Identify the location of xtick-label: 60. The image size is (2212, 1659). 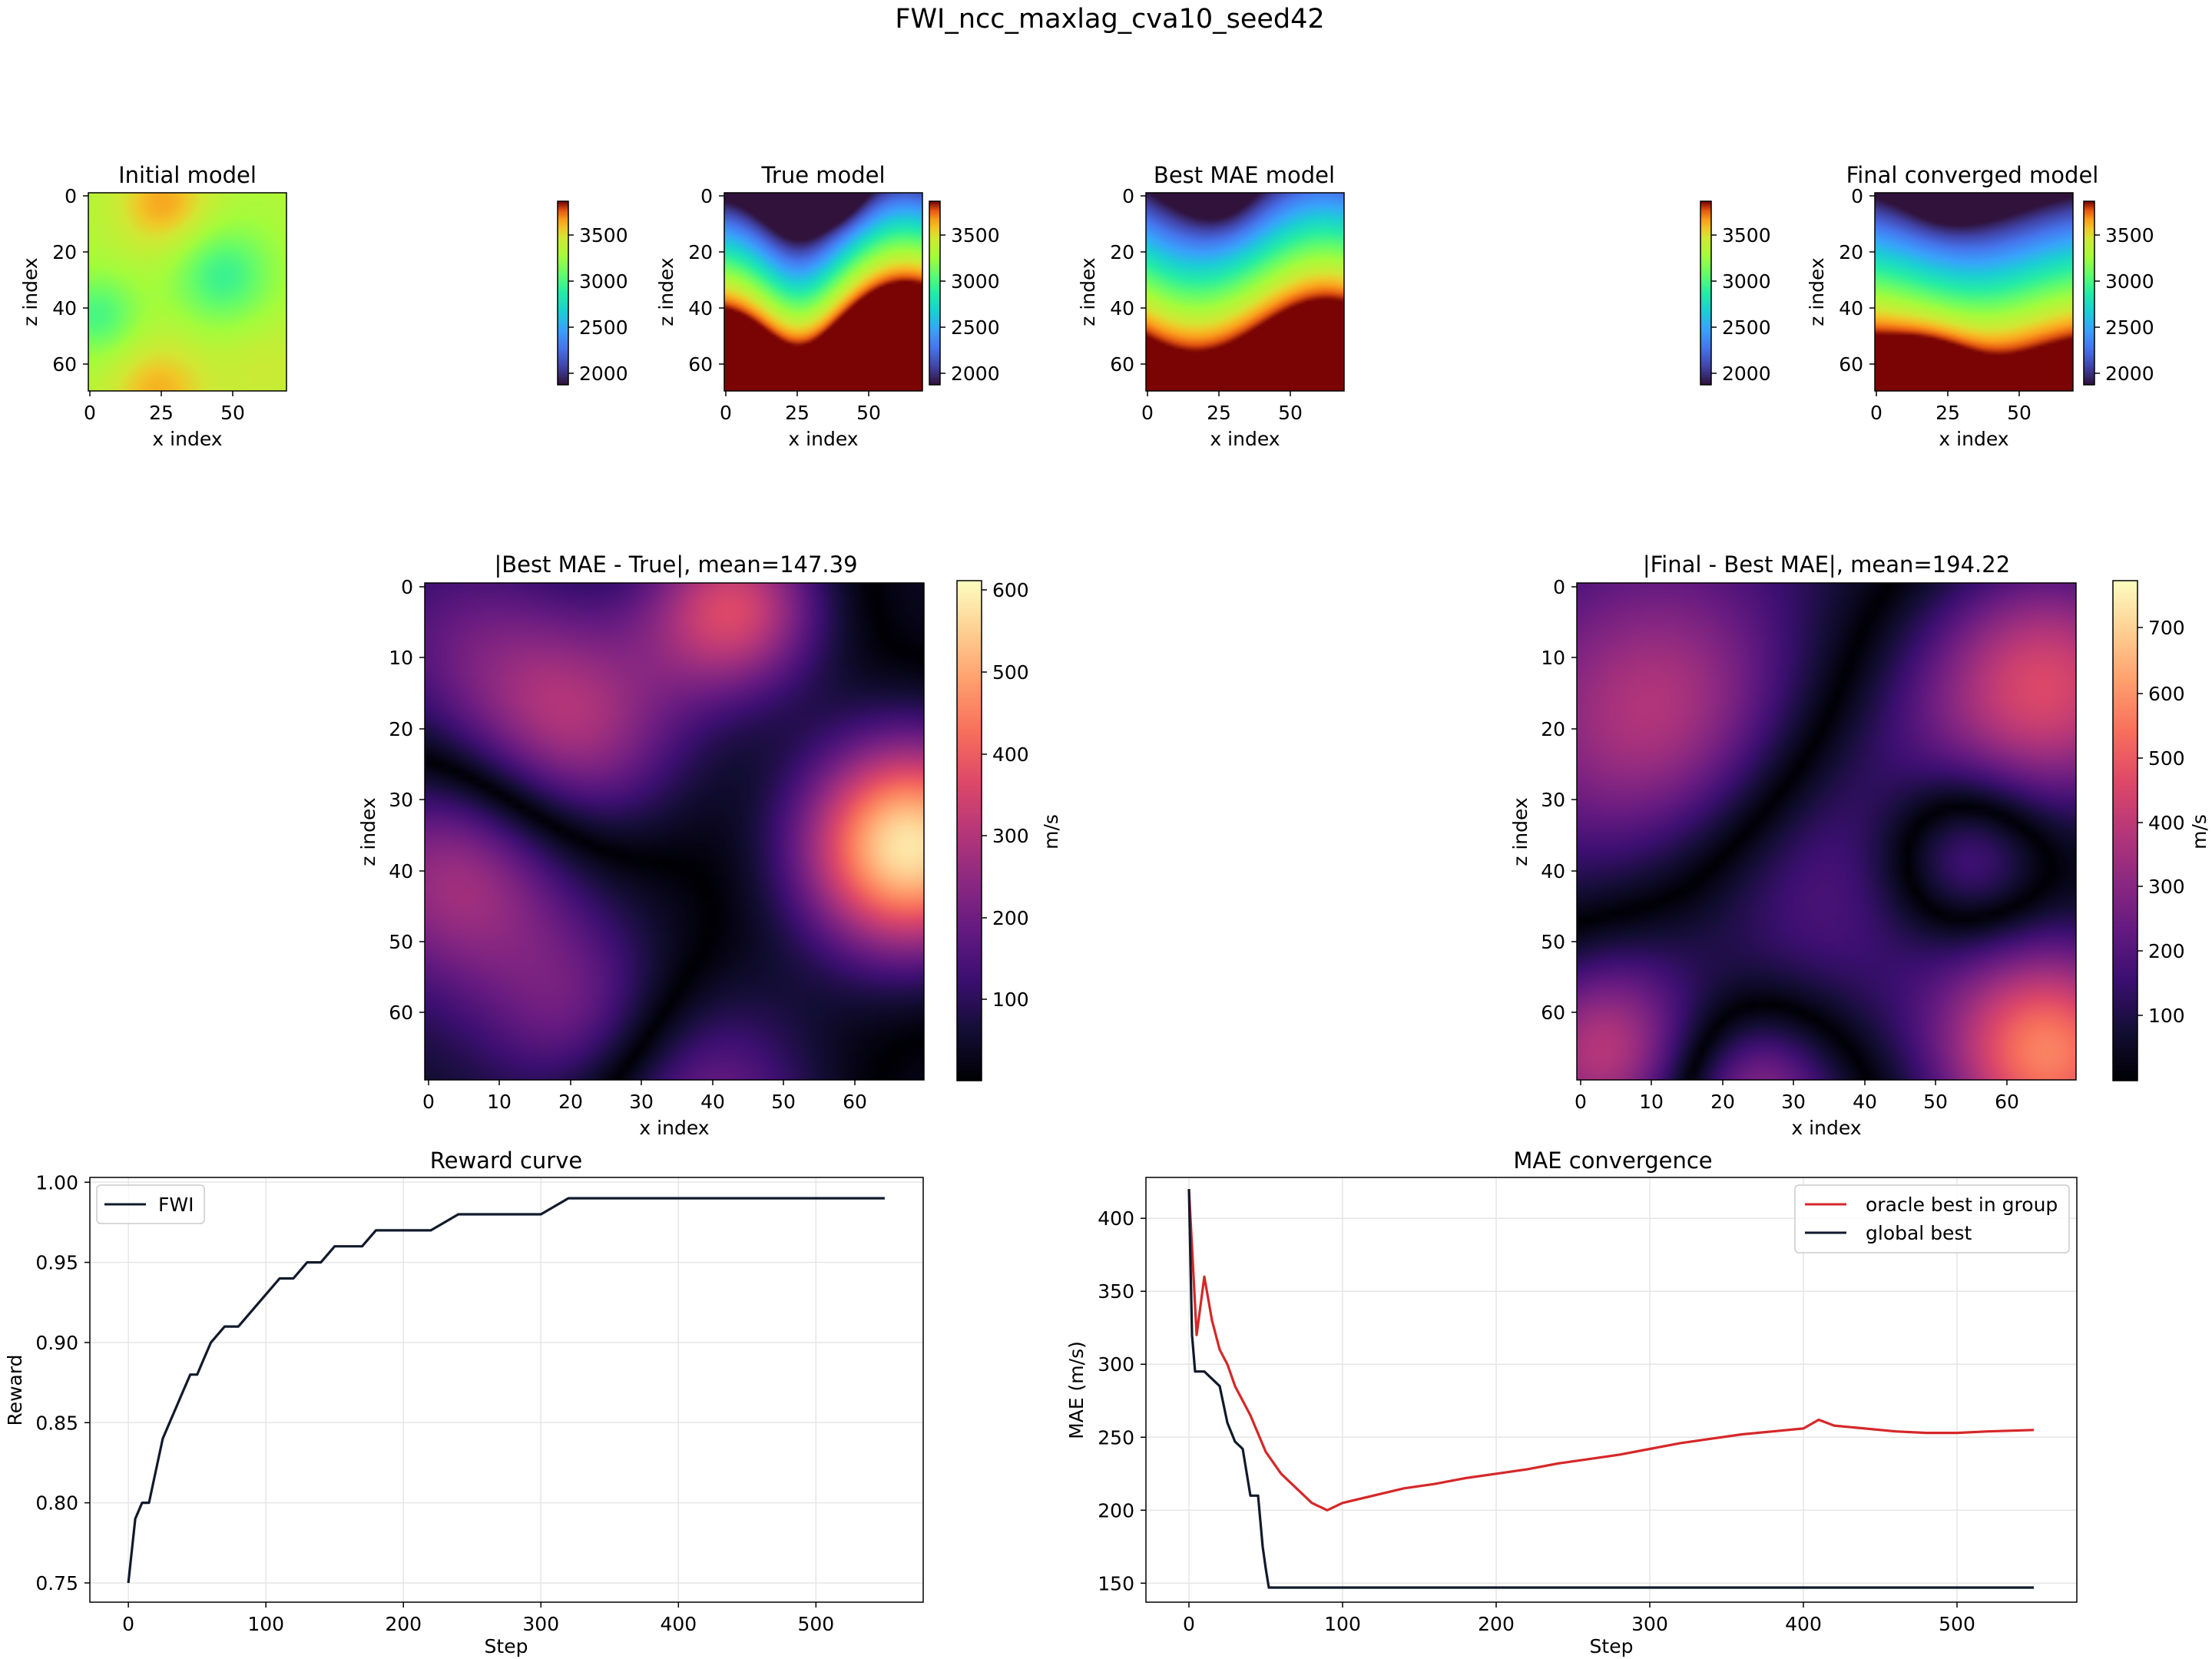
(2007, 1102).